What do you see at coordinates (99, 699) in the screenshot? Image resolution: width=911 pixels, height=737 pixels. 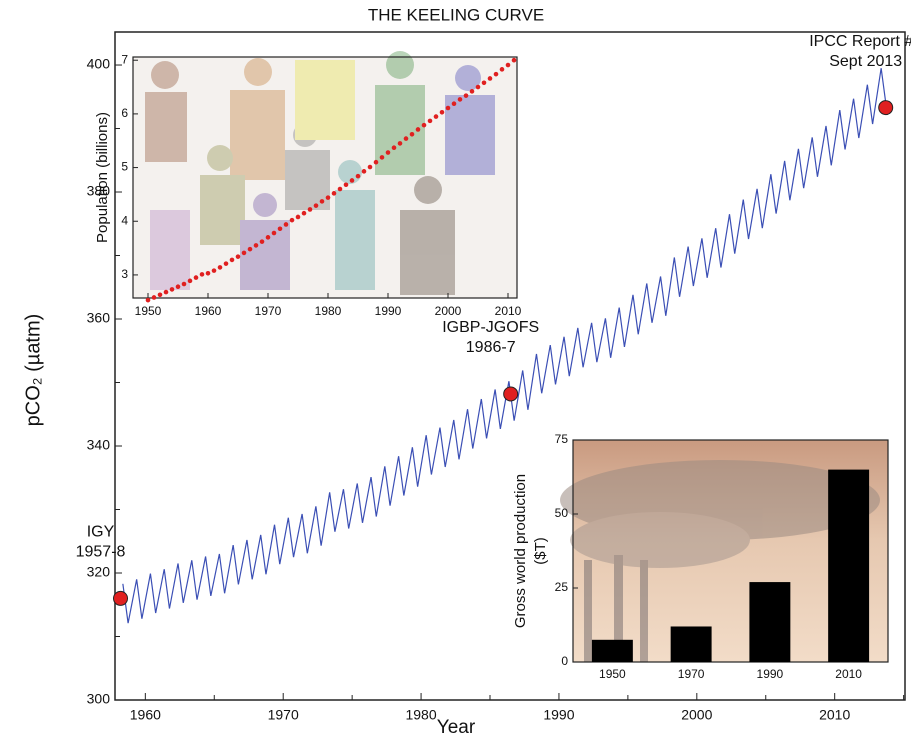 I see `y-tick-label: 300` at bounding box center [99, 699].